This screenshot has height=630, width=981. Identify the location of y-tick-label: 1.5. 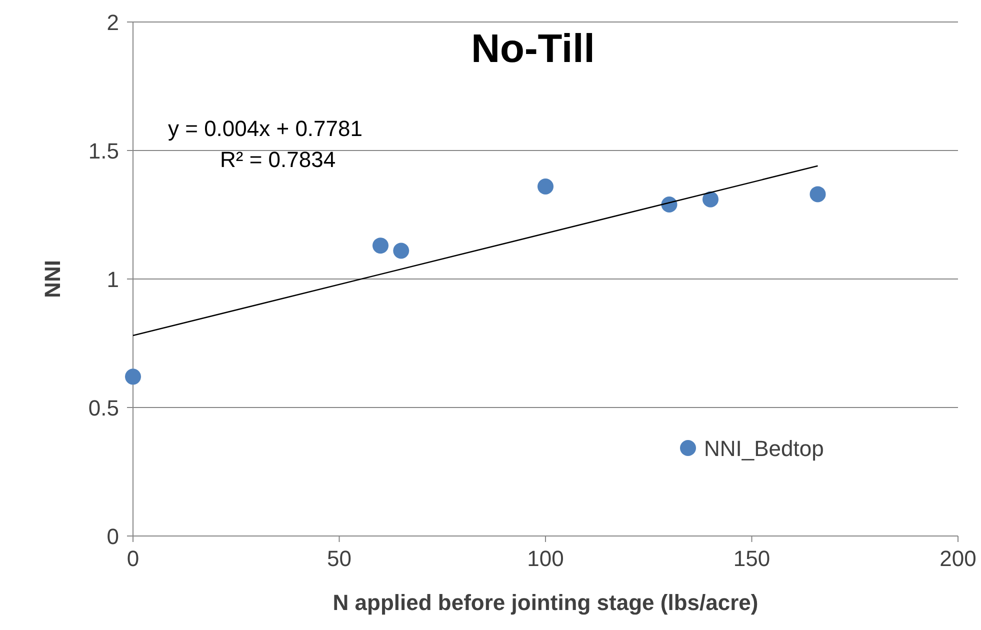
(103, 151).